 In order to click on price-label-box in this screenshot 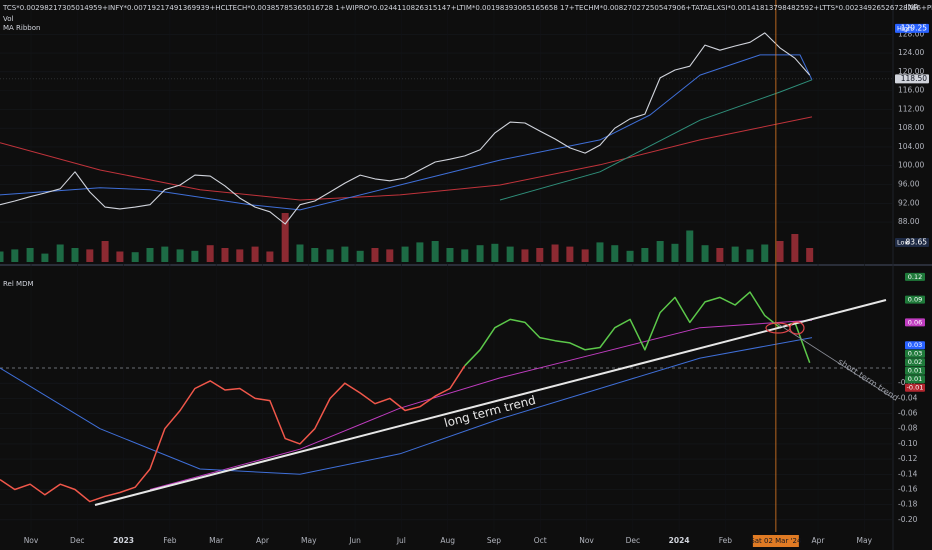, I will do `click(912, 243)`.